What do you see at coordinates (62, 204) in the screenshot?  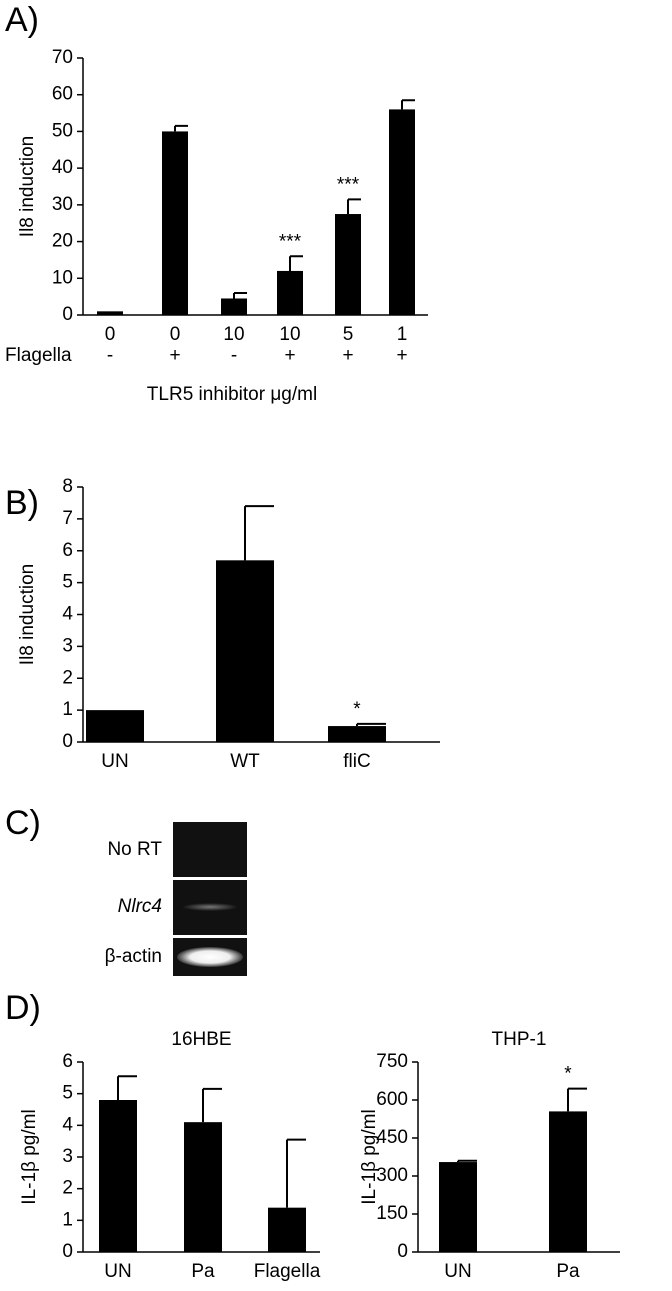 I see `y-tick-label: 30` at bounding box center [62, 204].